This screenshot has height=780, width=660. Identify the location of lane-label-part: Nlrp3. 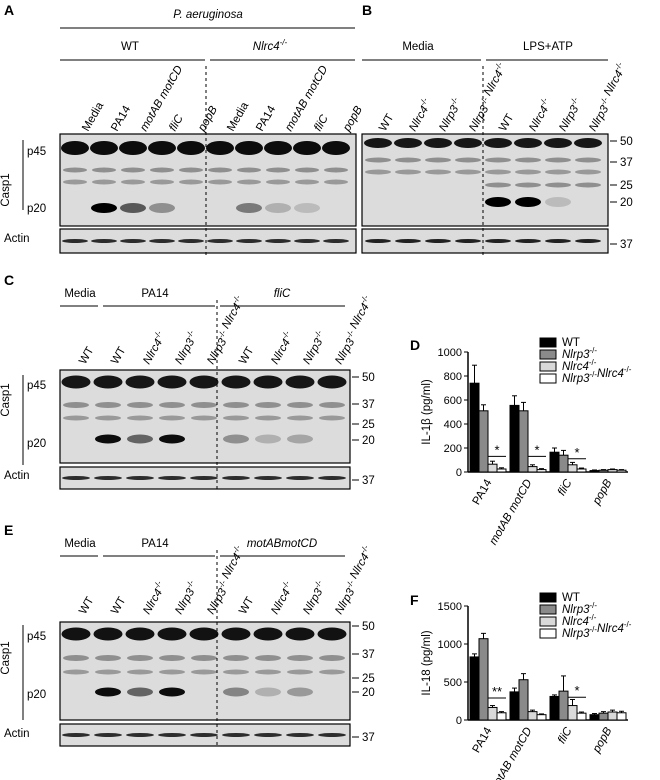
(569, 118).